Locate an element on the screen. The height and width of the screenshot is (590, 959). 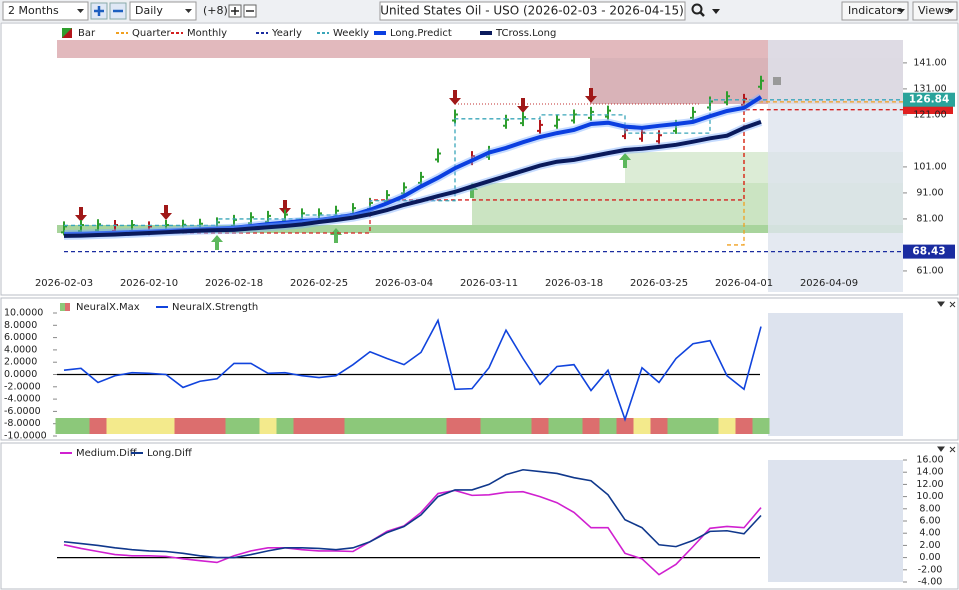
plus-icon is located at coordinates (235, 11).